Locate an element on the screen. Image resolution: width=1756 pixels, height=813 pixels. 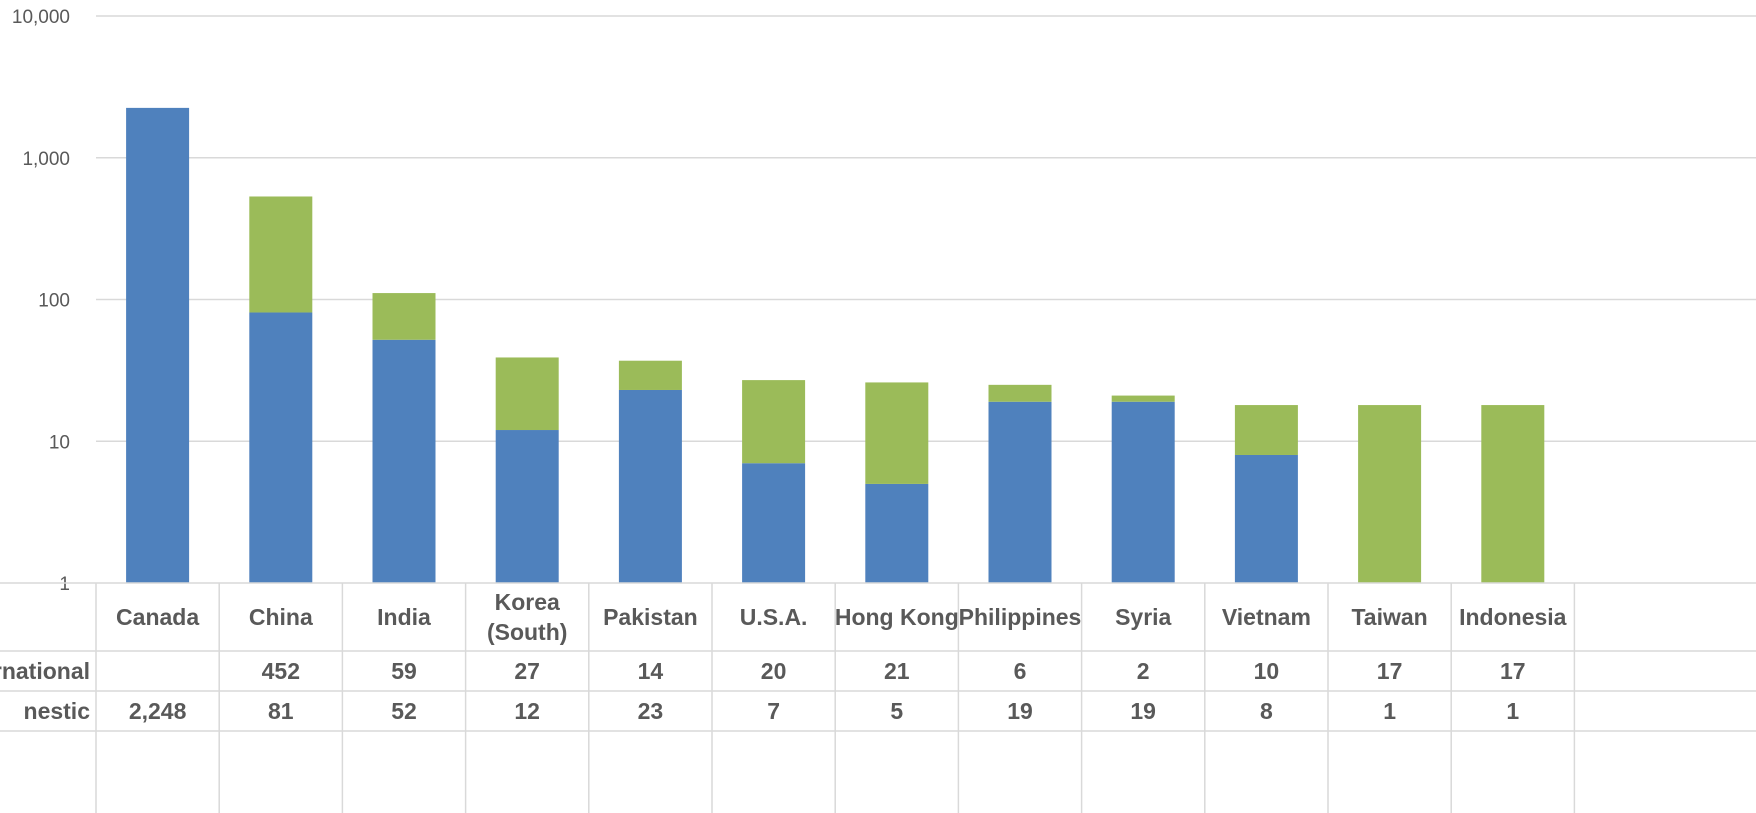
table-cell: 5 is located at coordinates (896, 711).